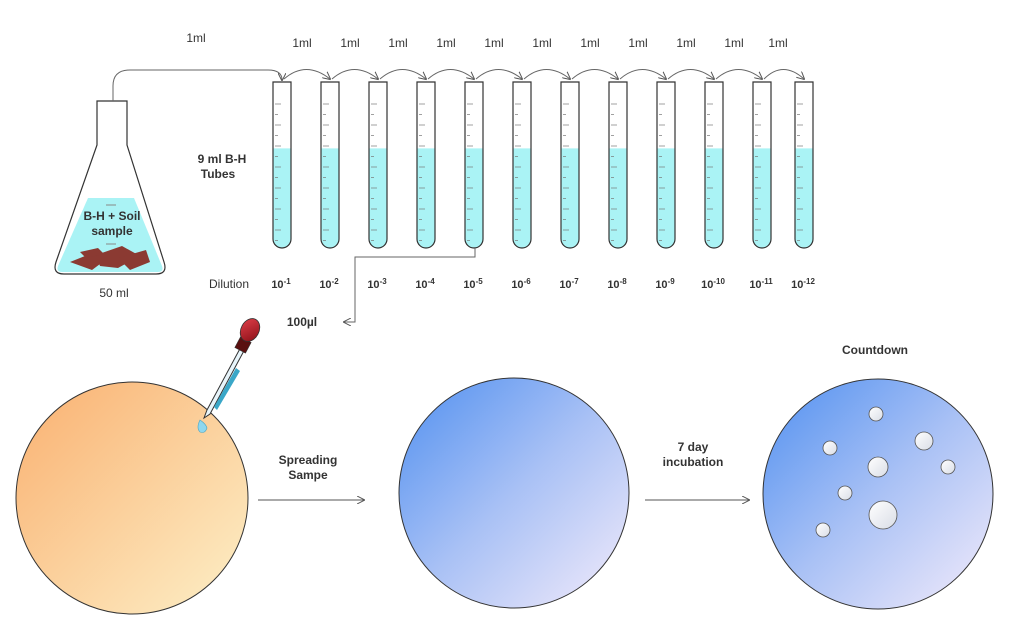 The height and width of the screenshot is (623, 1023). I want to click on dilution-value: 10-1, so click(281, 284).